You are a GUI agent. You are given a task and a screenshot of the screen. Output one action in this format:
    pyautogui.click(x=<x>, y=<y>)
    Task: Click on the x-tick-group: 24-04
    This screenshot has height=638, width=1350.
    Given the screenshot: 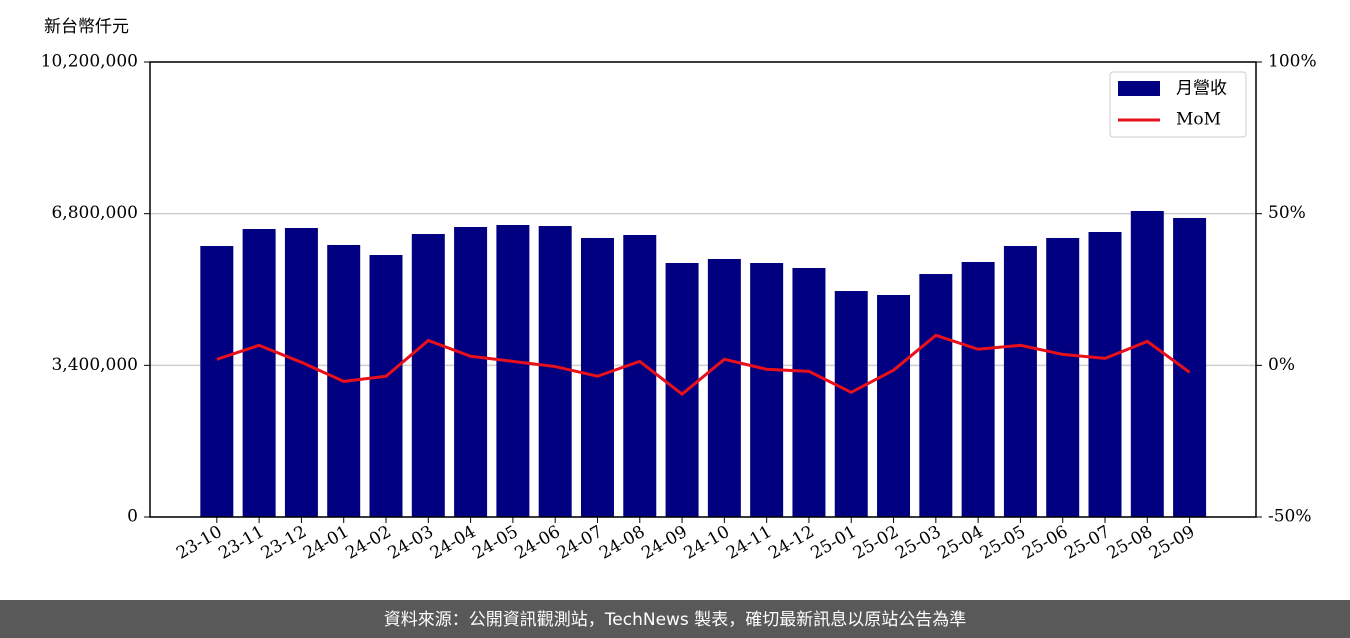 What is the action you would take?
    pyautogui.click(x=453, y=543)
    